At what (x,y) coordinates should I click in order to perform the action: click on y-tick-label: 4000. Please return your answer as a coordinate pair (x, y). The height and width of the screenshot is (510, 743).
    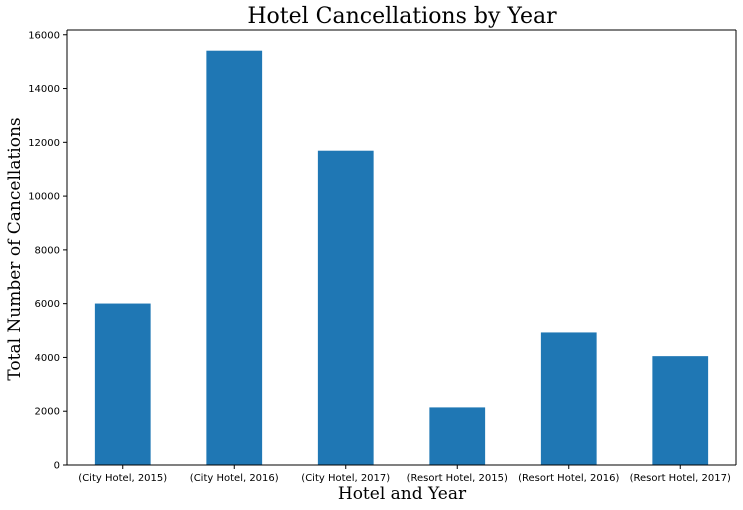
    Looking at the image, I should click on (47, 358).